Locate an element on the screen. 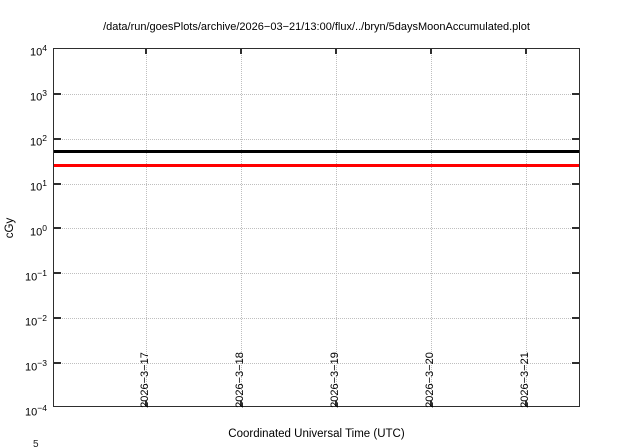 The width and height of the screenshot is (640, 448). y-tick-label: 10³ is located at coordinates (38, 96).